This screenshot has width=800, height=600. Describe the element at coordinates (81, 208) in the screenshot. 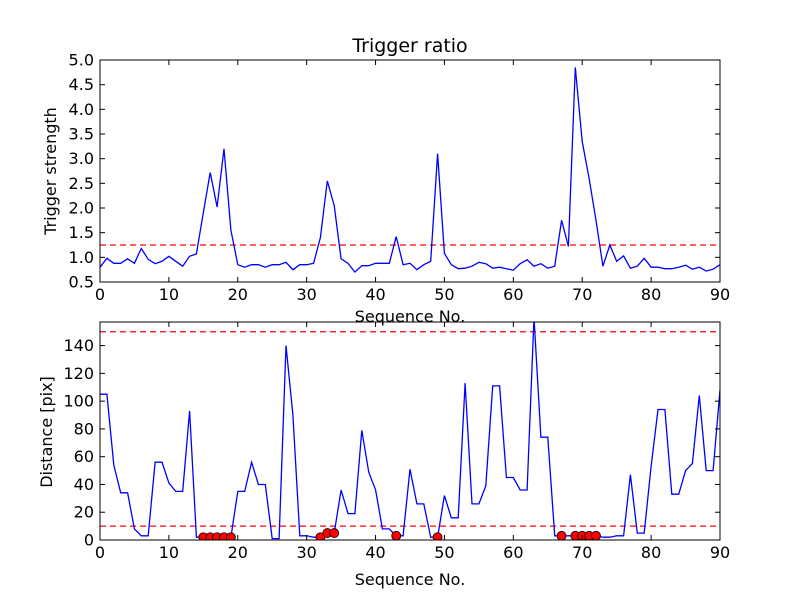

I see `y-tick-label: 2.0` at that location.